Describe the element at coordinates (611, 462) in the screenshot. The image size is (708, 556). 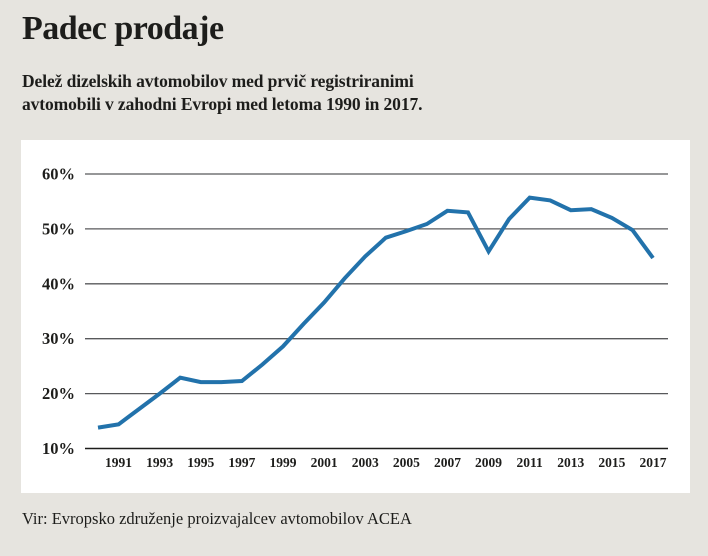
I see `x-axis-tick-label: 2015` at that location.